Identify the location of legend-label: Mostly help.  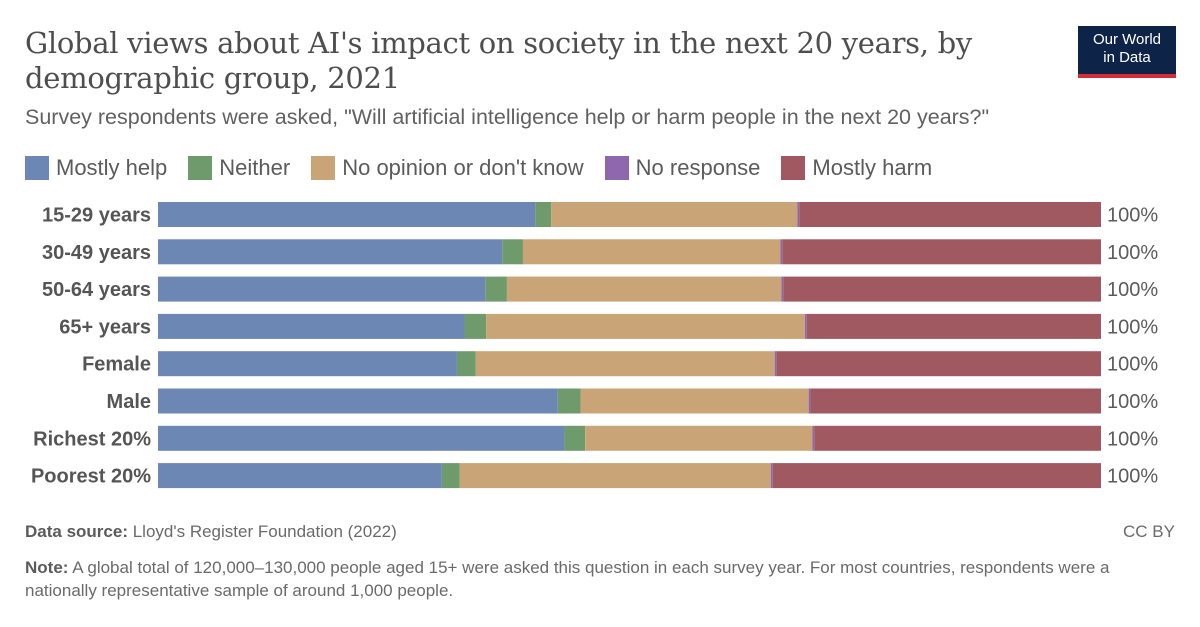
(112, 167).